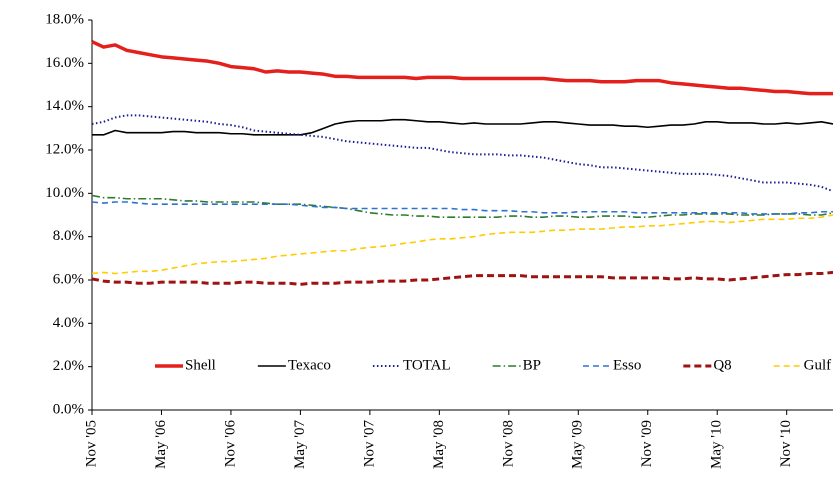  What do you see at coordinates (427, 365) in the screenshot?
I see `legend-label: TOTAL` at bounding box center [427, 365].